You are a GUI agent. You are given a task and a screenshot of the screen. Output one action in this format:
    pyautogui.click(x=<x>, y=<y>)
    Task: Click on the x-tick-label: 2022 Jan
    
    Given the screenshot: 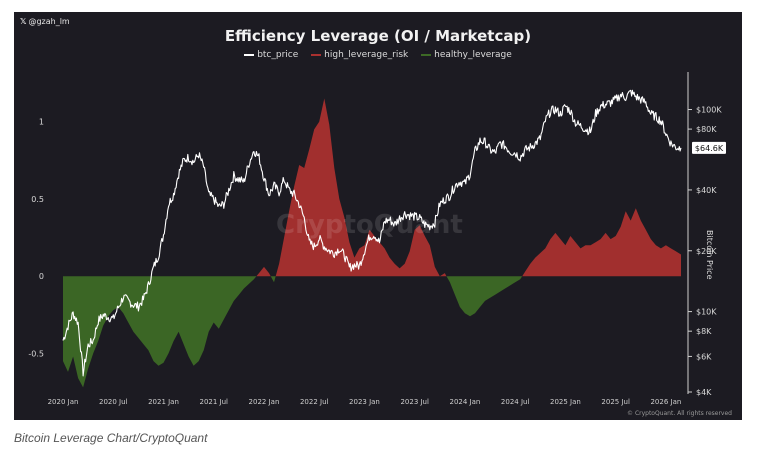 What is the action you would take?
    pyautogui.click(x=264, y=402)
    